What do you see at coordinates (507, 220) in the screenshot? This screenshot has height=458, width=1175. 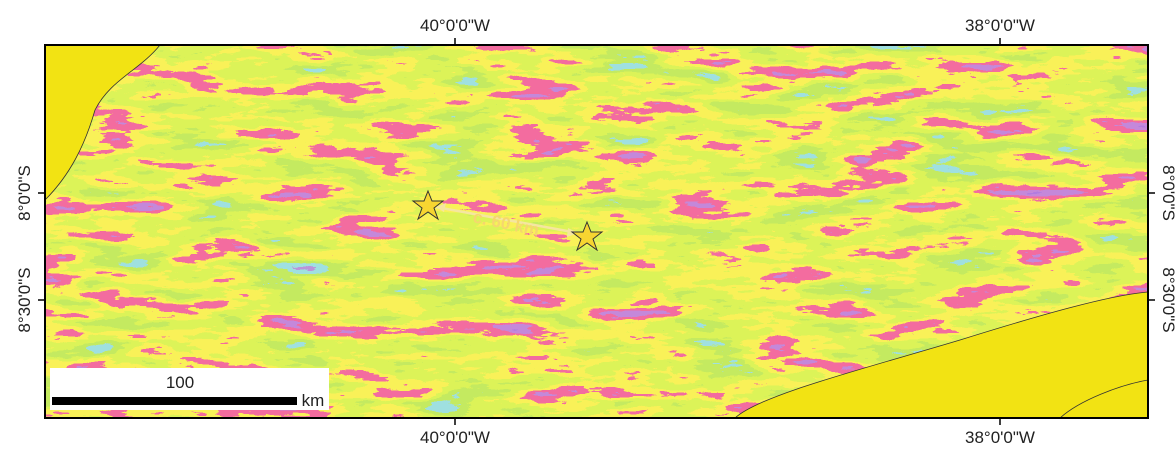 I see `distance-arrow` at bounding box center [507, 220].